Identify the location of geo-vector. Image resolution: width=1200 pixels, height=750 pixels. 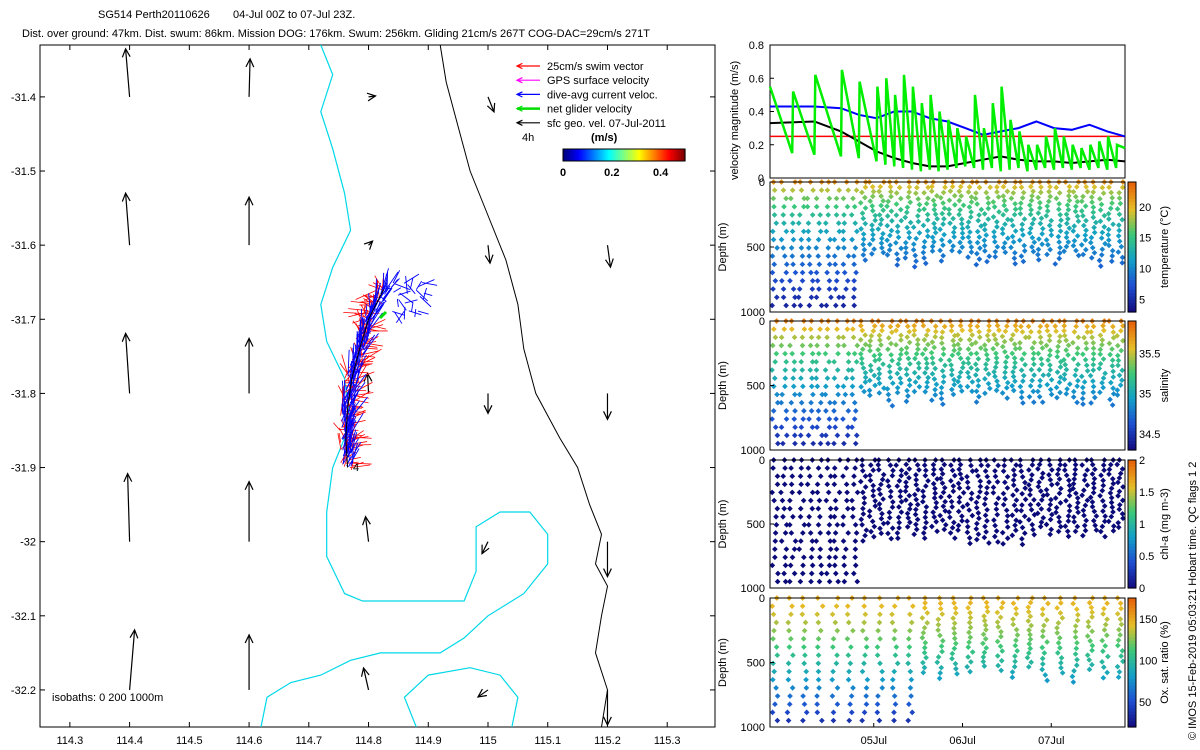
(128, 219).